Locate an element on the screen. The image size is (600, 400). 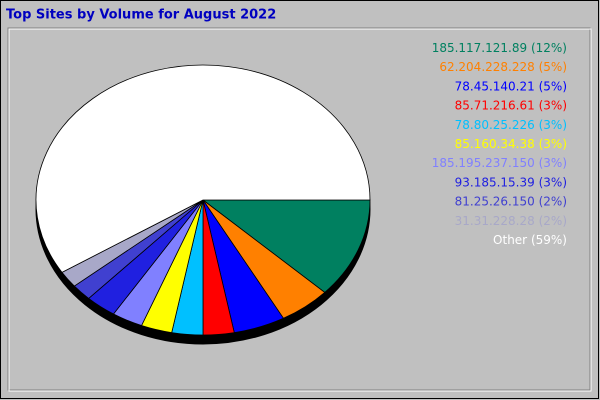
legend-label: Other is located at coordinates (510, 240).